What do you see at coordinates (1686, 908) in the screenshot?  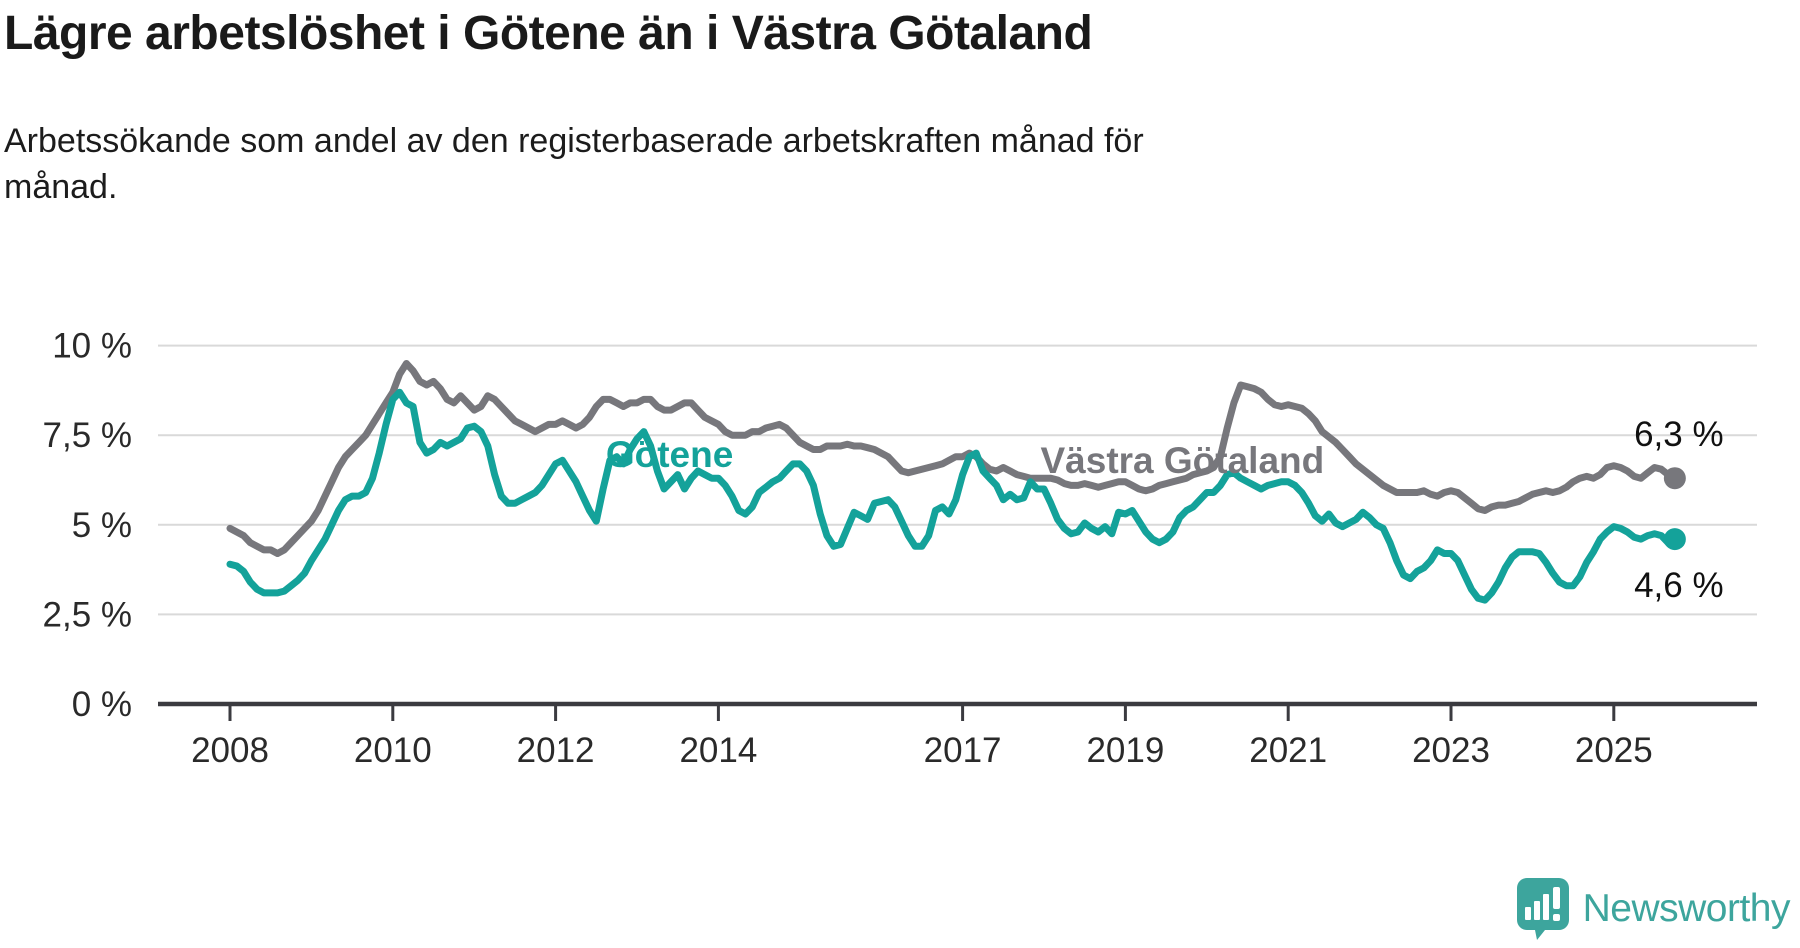 I see `newsworthy-logo-text: Newsworthy` at bounding box center [1686, 908].